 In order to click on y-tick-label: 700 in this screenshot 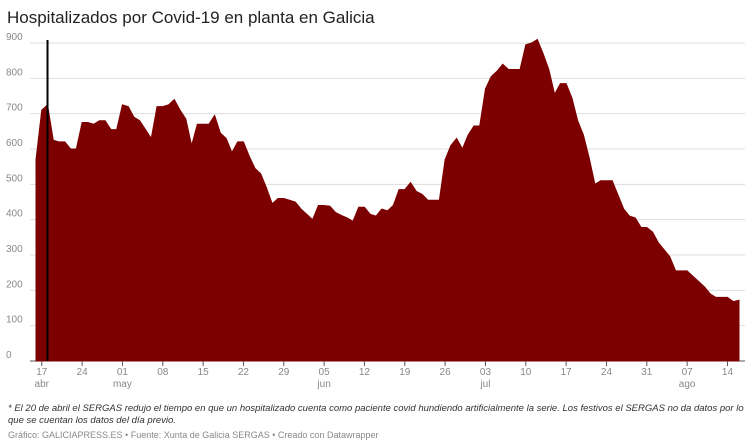, I will do `click(14, 108)`.